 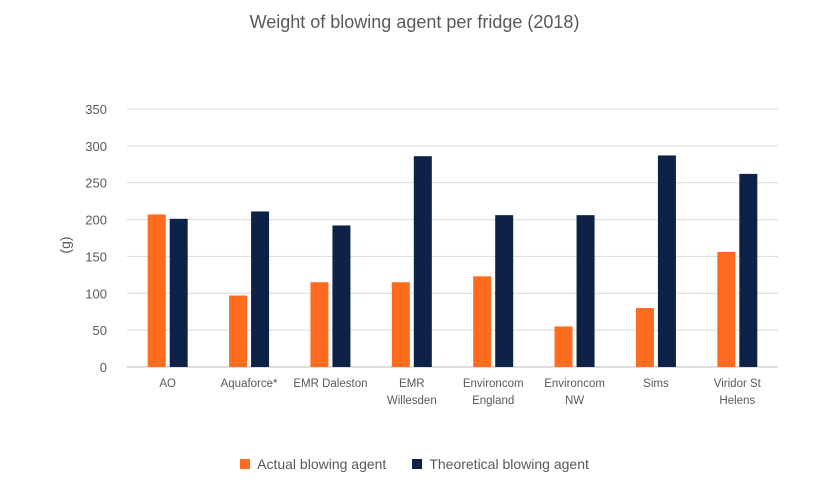 I want to click on x-tick-label: Sims, so click(x=656, y=384).